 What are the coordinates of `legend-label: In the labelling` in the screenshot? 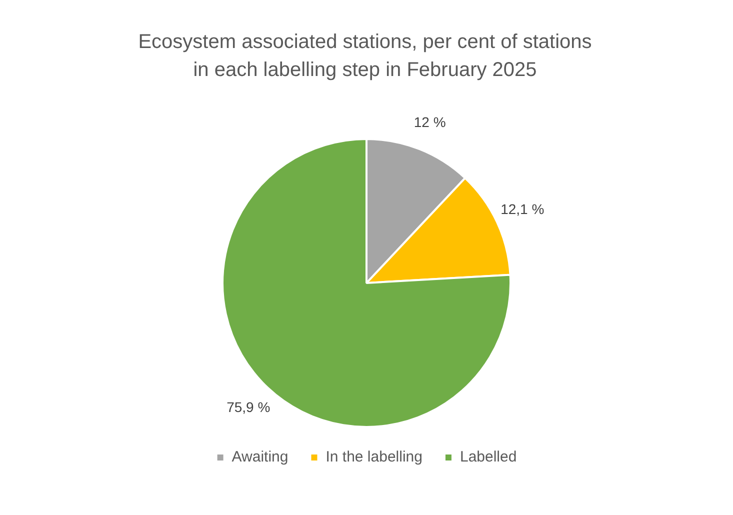 It's located at (374, 457).